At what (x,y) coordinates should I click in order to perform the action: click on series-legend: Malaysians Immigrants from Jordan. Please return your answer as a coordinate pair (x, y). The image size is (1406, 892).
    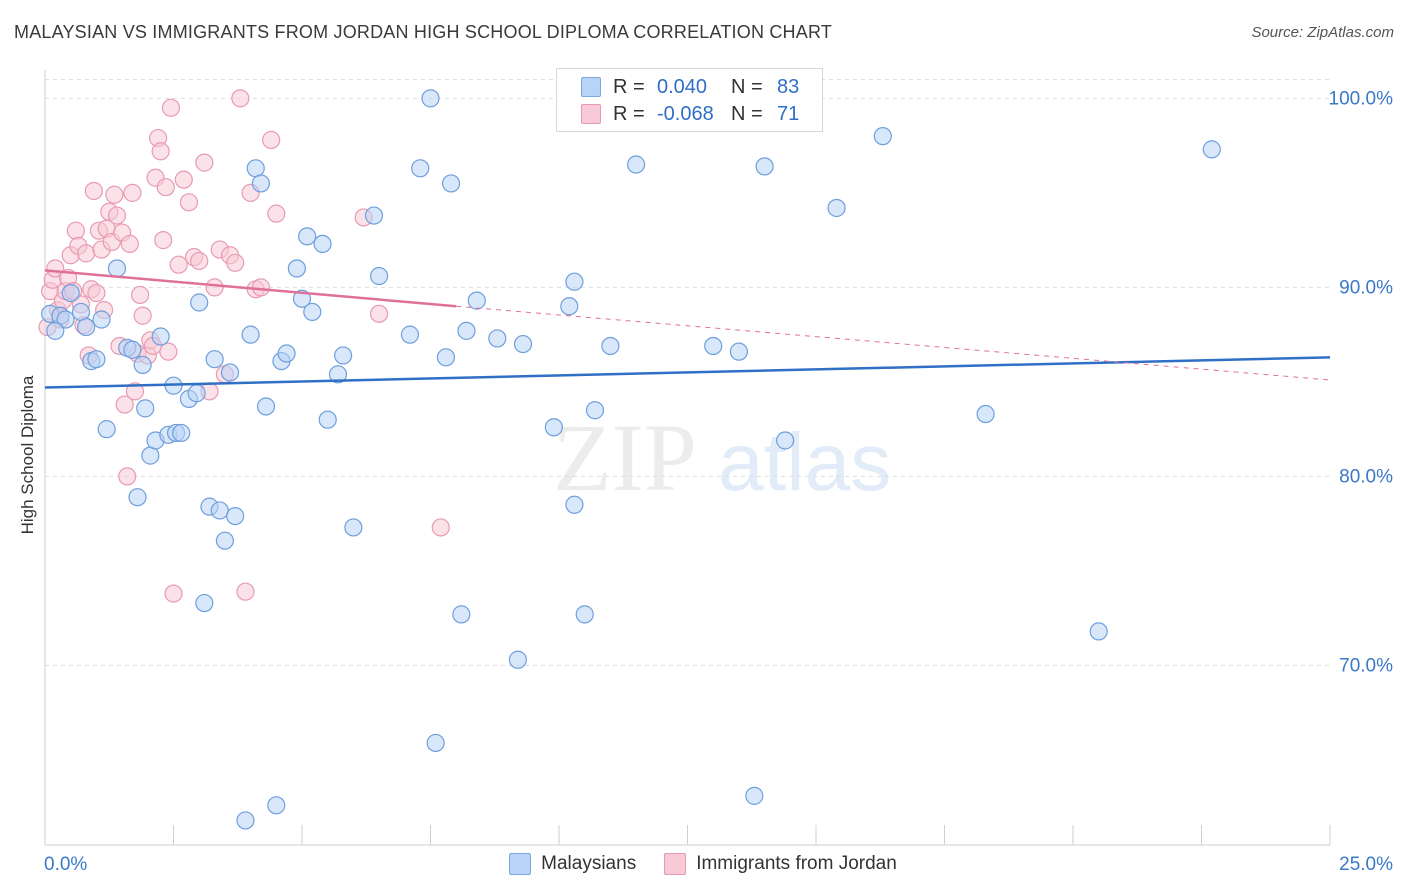
    Looking at the image, I should click on (703, 864).